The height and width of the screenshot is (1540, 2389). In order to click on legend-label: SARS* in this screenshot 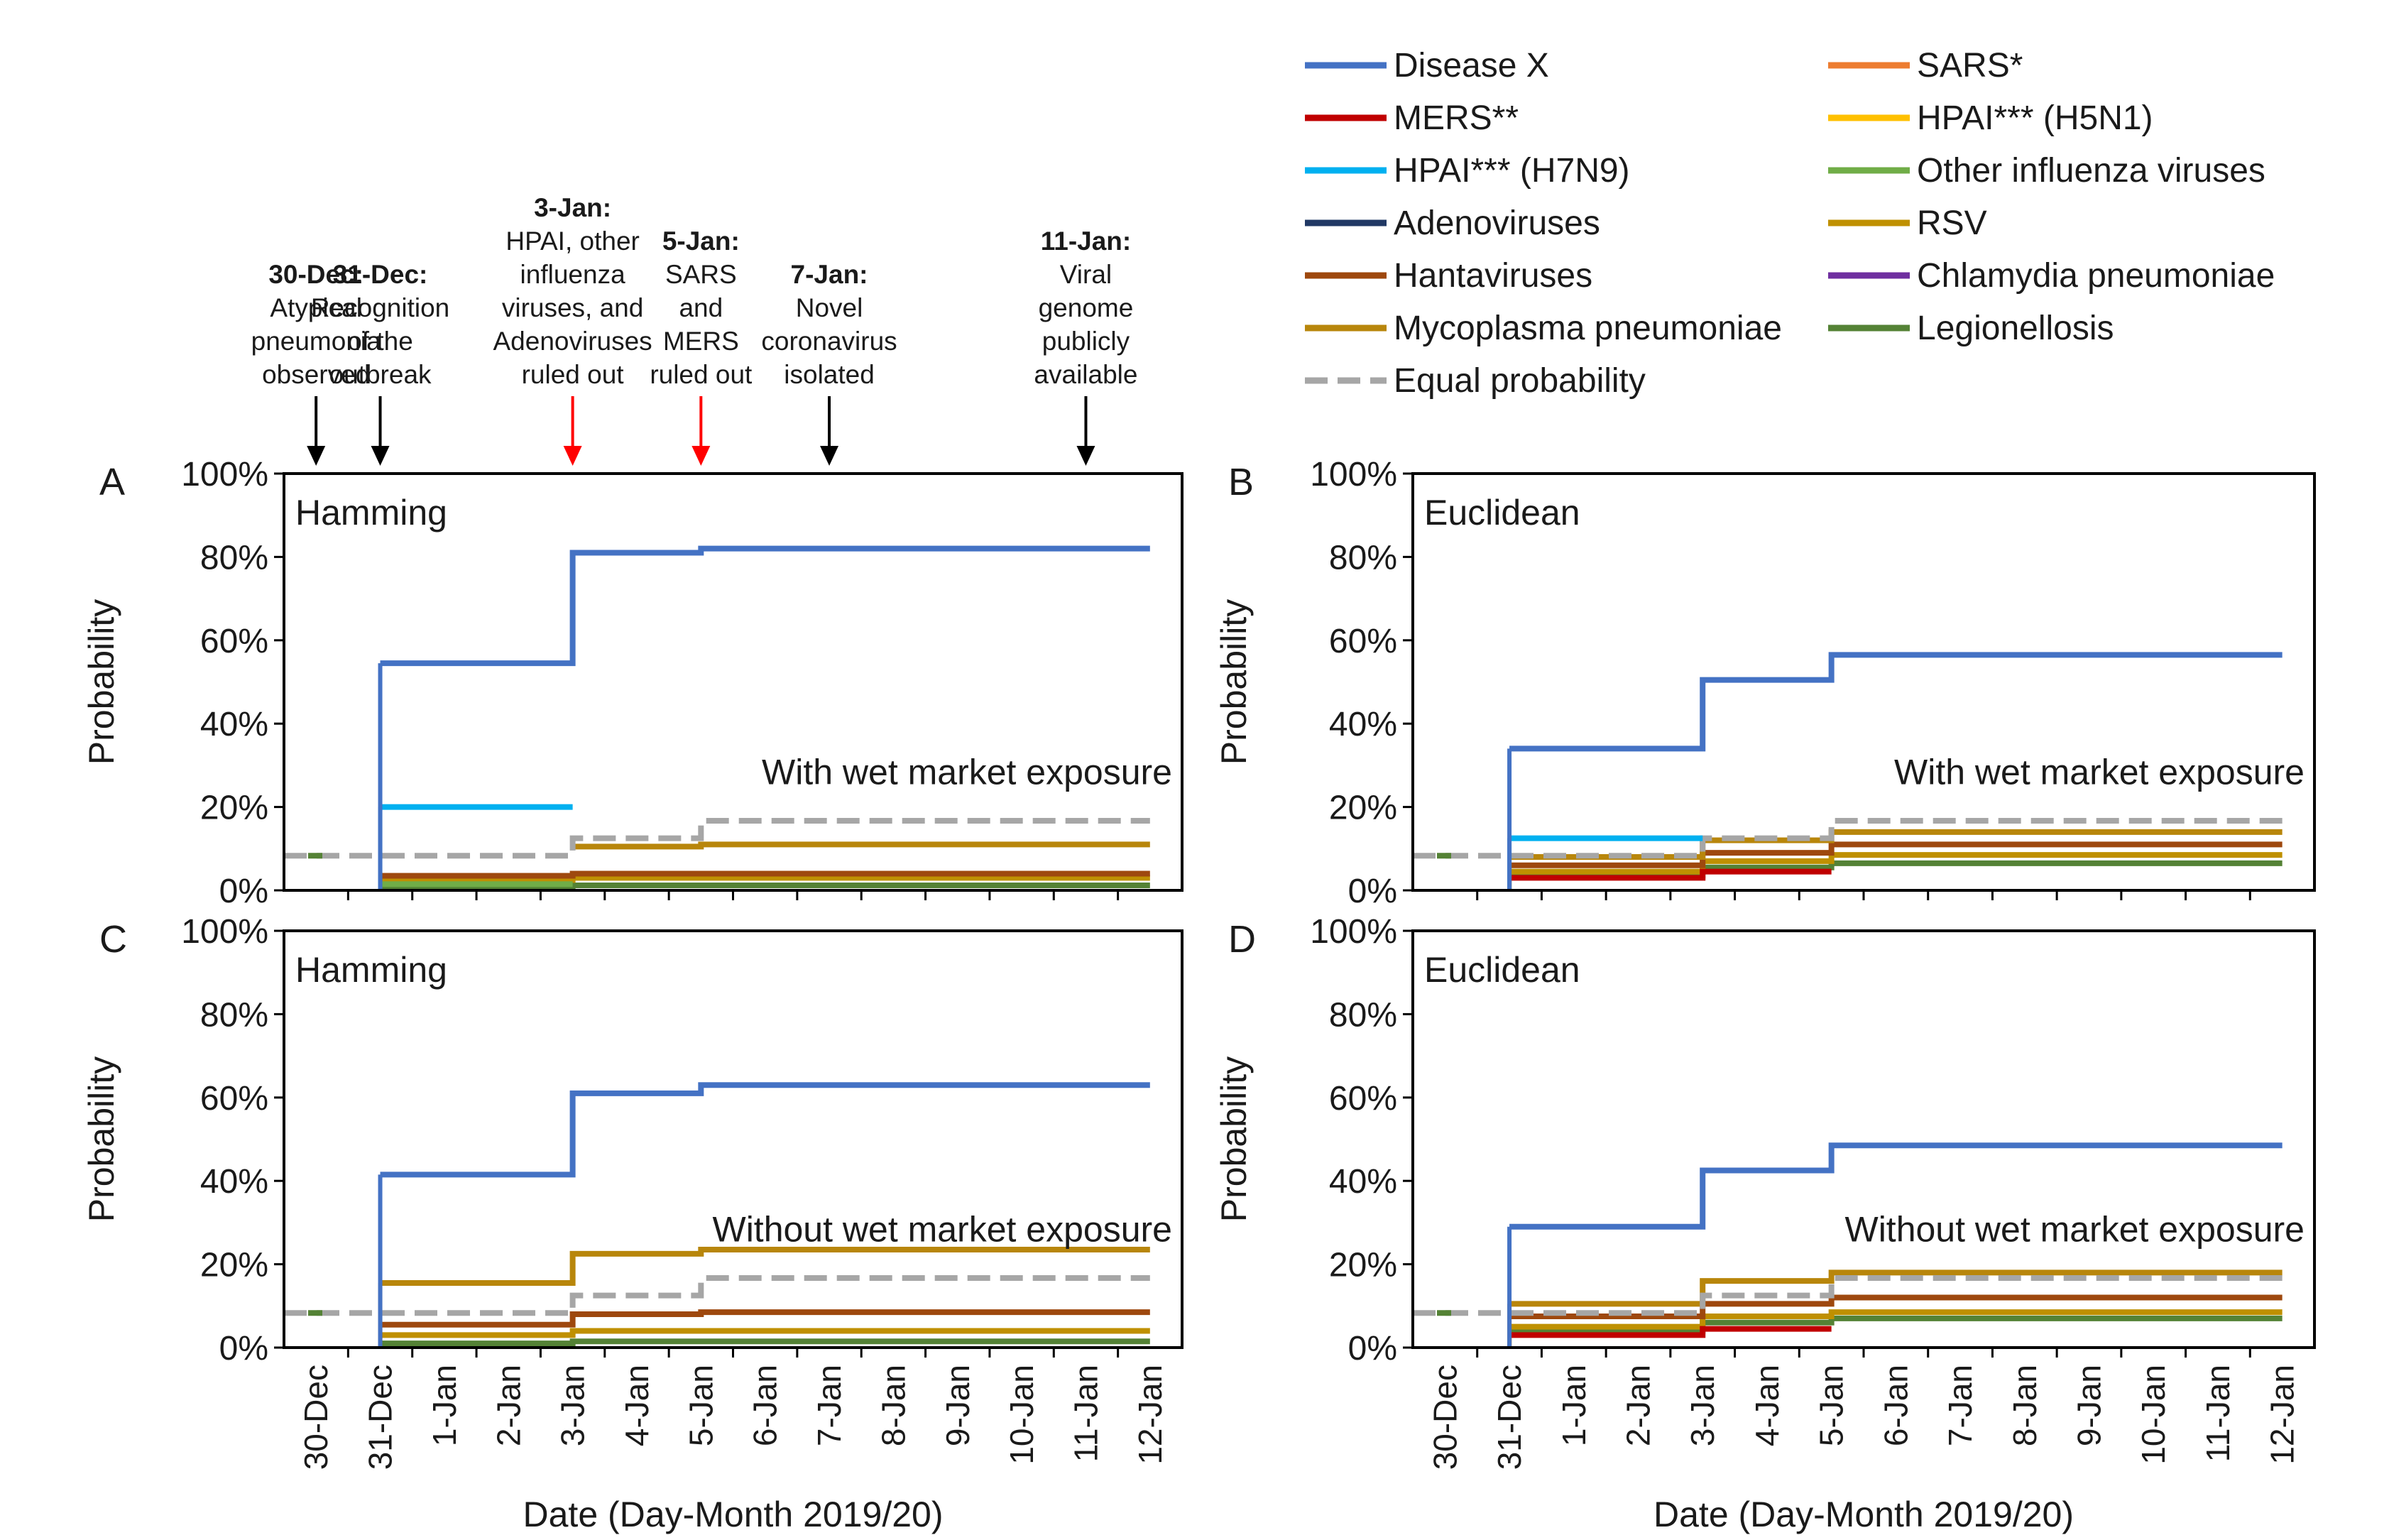, I will do `click(1970, 65)`.